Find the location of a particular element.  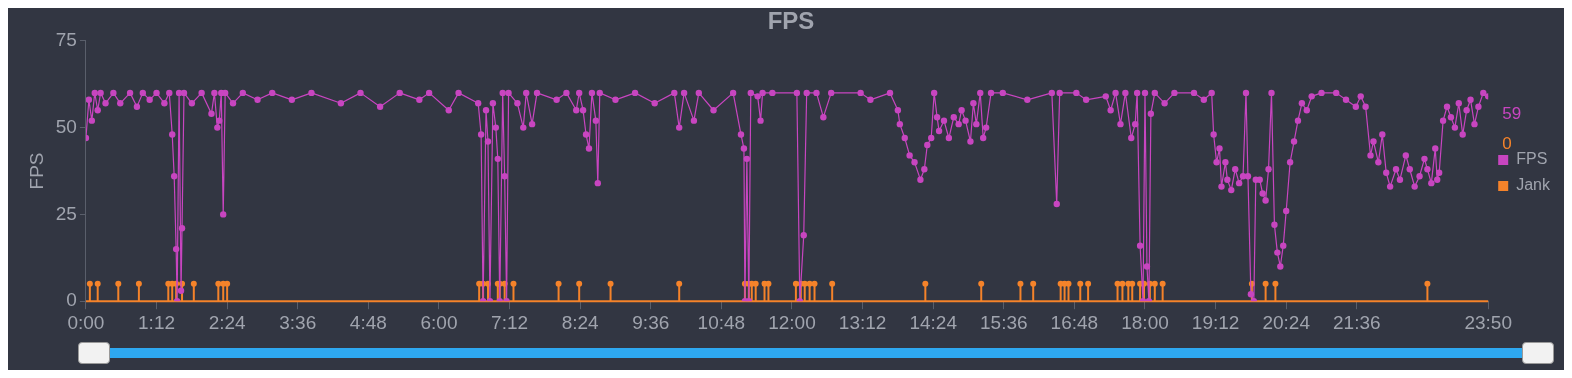

x-tick-label: 3:36 is located at coordinates (298, 322).